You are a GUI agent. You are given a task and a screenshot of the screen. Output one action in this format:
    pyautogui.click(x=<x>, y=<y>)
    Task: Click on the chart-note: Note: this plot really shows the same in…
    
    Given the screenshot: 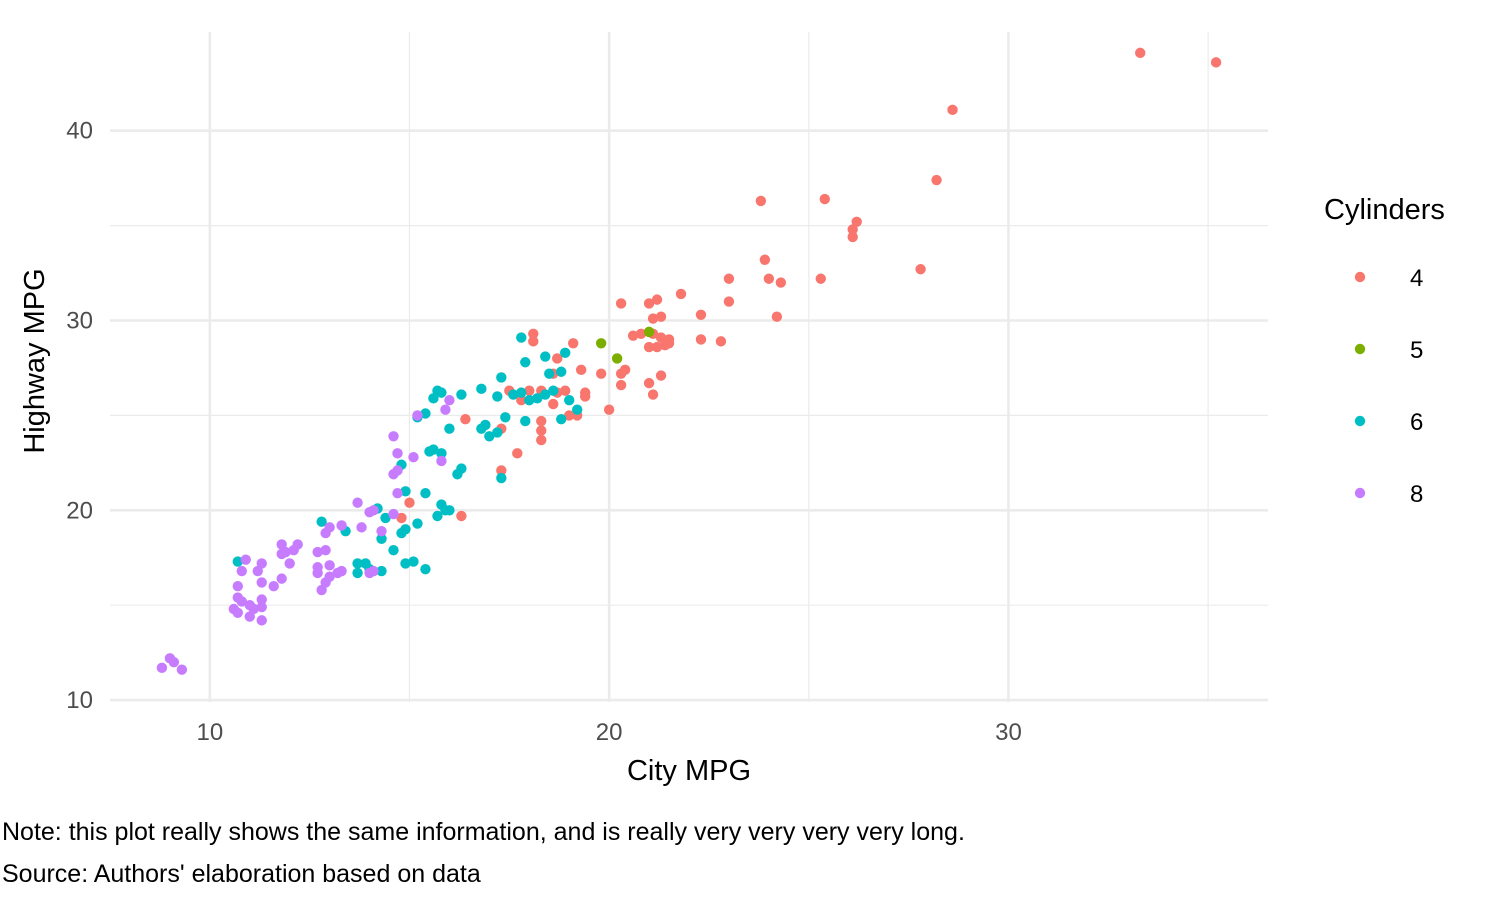 What is the action you would take?
    pyautogui.click(x=483, y=832)
    